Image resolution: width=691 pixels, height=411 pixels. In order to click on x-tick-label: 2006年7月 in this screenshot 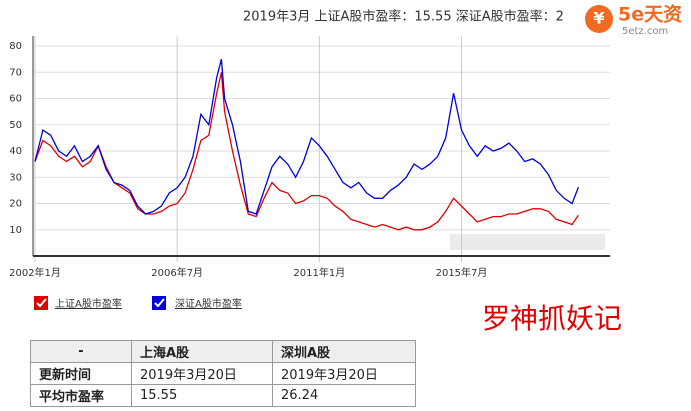, I will do `click(177, 272)`.